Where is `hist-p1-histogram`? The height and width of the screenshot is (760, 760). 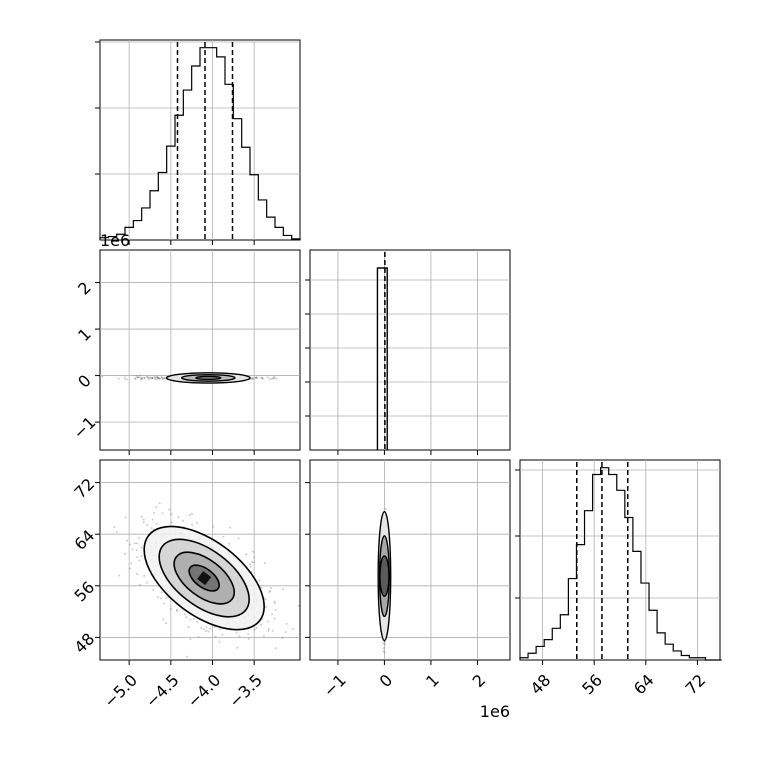
hist-p1-histogram is located at coordinates (382, 358).